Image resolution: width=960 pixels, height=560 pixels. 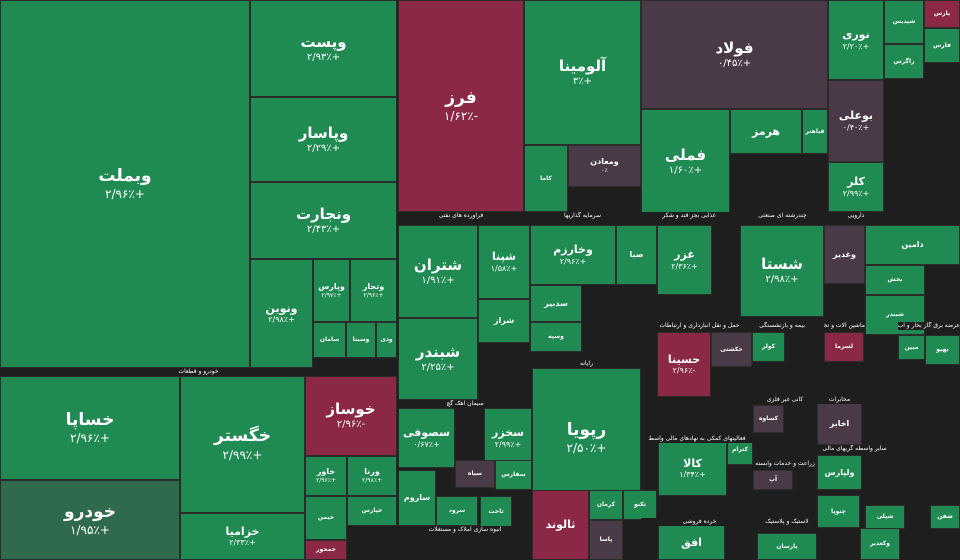 What do you see at coordinates (556, 303) in the screenshot?
I see `stock-tile: سدبیر` at bounding box center [556, 303].